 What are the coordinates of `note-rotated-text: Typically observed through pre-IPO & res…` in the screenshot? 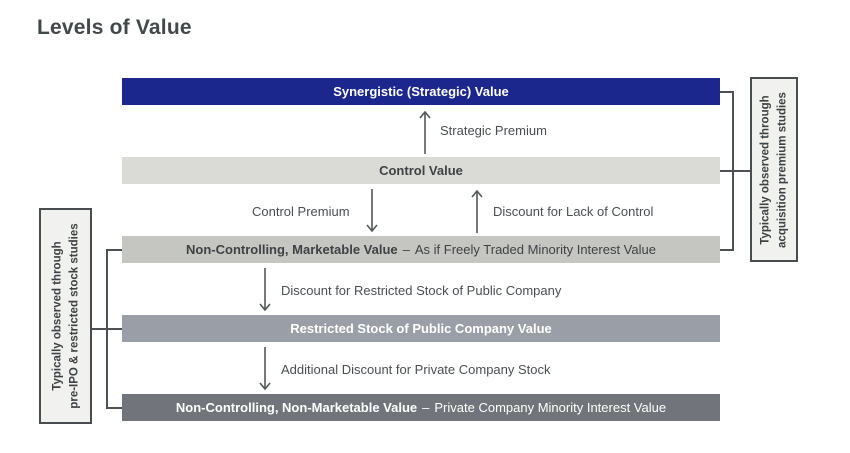 It's located at (65, 315).